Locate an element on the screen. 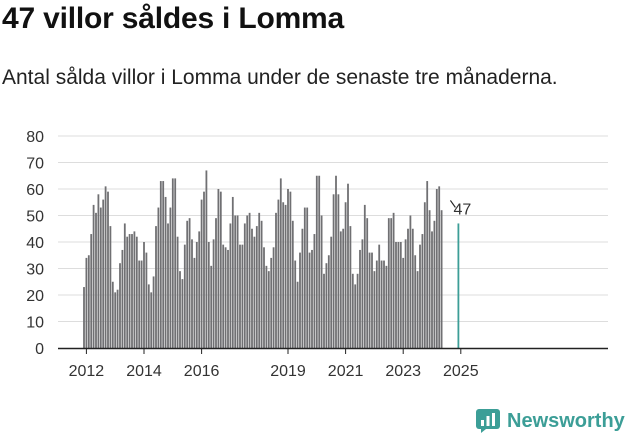  page-title: 47 villor såldes i Lomma is located at coordinates (173, 18).